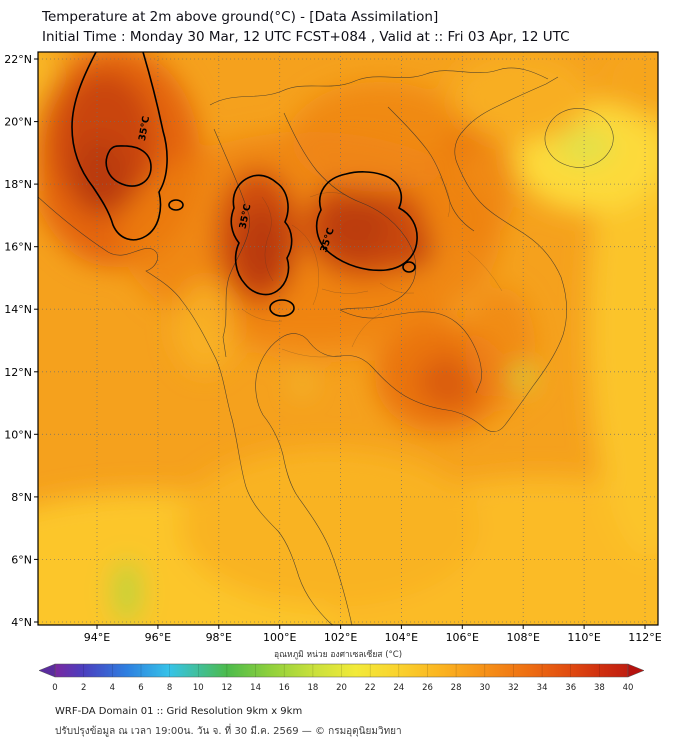 The width and height of the screenshot is (676, 756). I want to click on colorbar-segment-lines, so click(341, 670).